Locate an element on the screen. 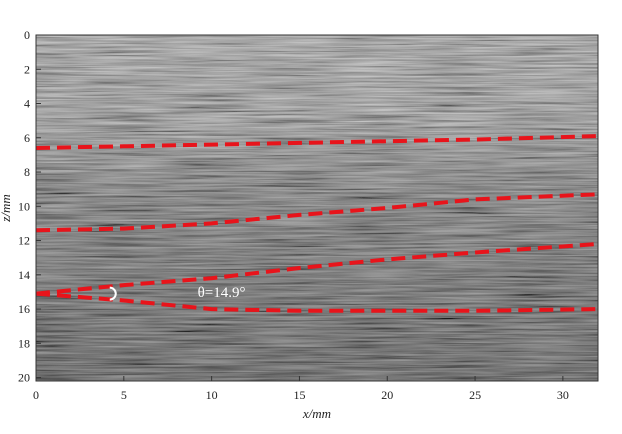 The width and height of the screenshot is (622, 434). y-tick-label: 18 is located at coordinates (24, 343).